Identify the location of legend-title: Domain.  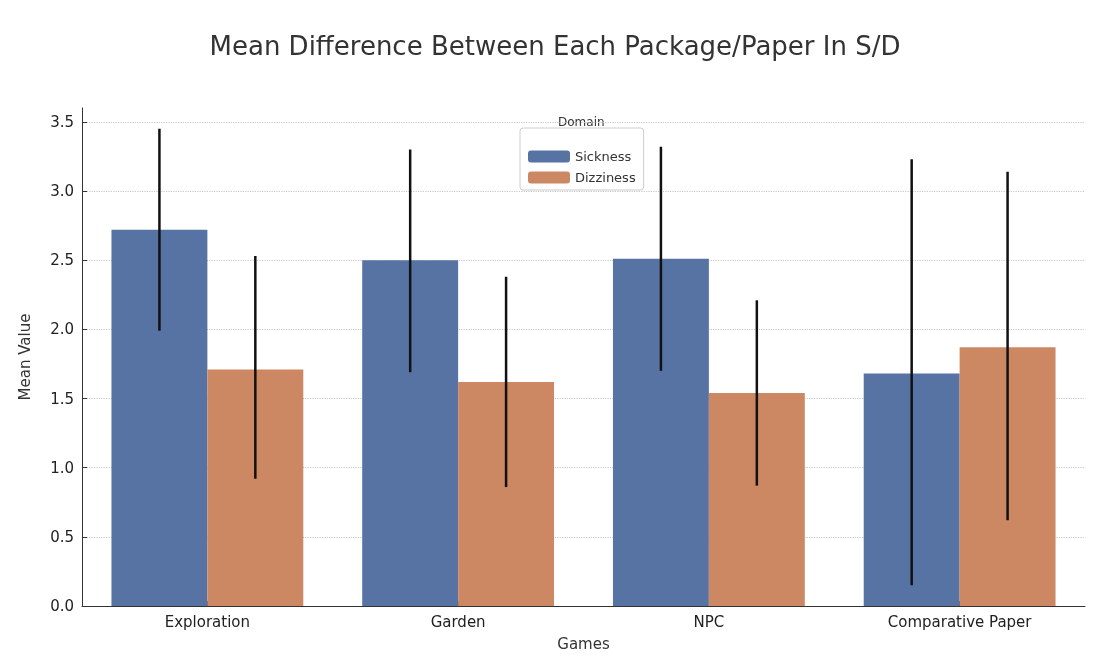
(581, 122).